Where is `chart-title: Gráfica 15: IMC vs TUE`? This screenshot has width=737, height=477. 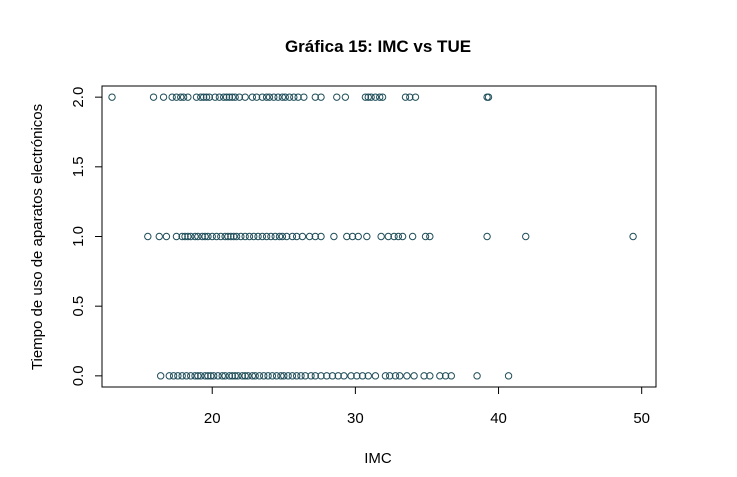
chart-title: Gráfica 15: IMC vs TUE is located at coordinates (378, 46).